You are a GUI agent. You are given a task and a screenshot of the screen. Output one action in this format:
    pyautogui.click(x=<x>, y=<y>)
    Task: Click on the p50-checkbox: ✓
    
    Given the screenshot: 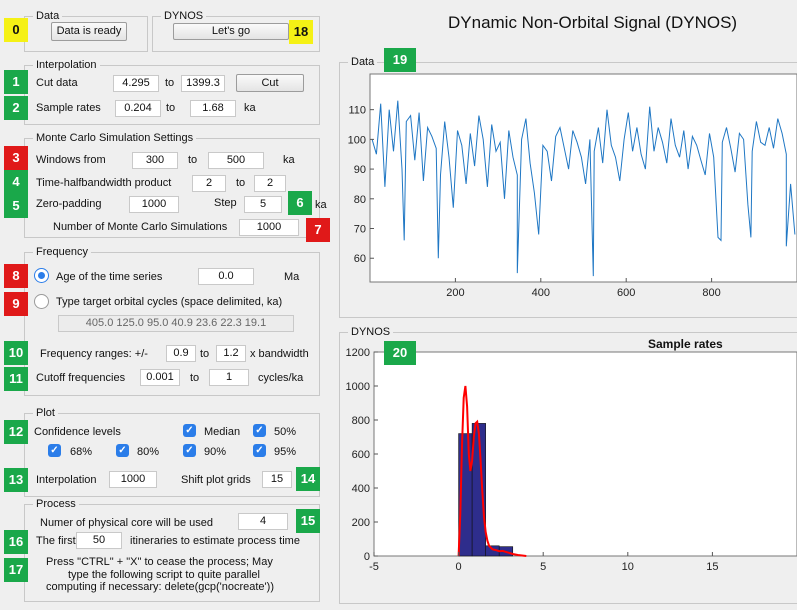 What is the action you would take?
    pyautogui.click(x=259, y=430)
    